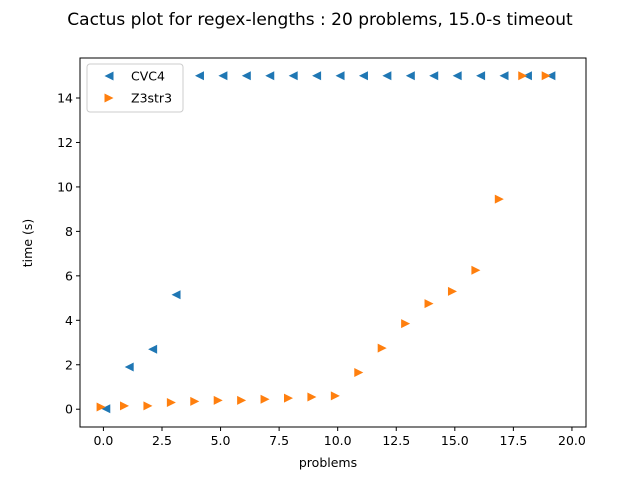  Describe the element at coordinates (162, 440) in the screenshot. I see `x-tick-label: 2.5` at that location.